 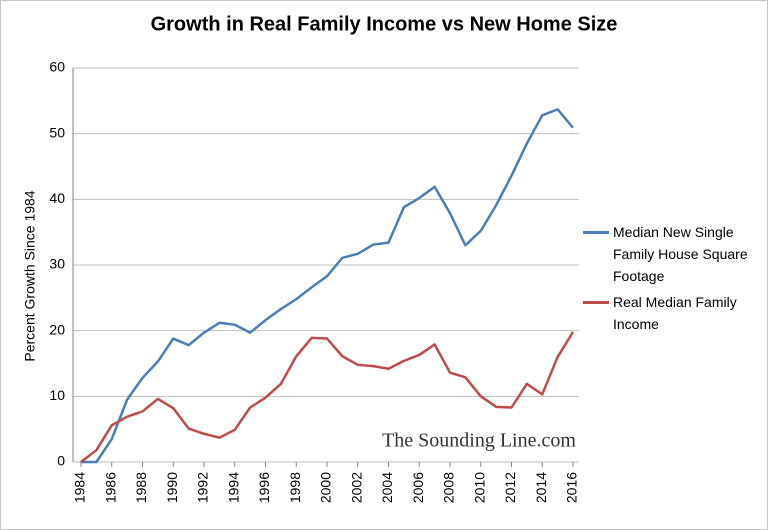 What do you see at coordinates (418, 487) in the screenshot?
I see `x-tick-label: 2006` at bounding box center [418, 487].